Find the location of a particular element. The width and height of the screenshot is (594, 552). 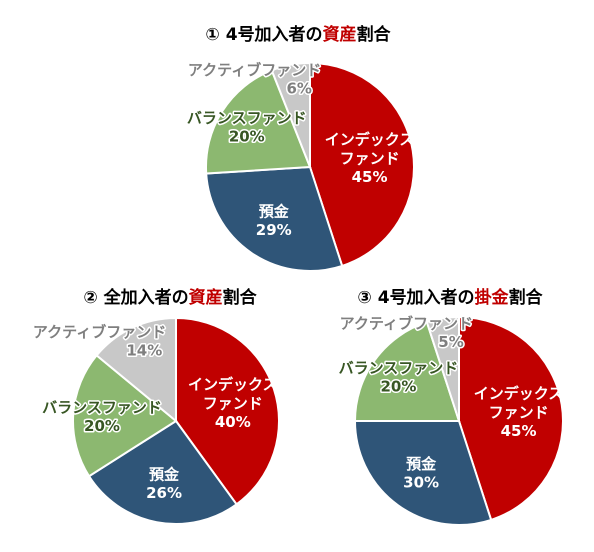

title-part: ② 全加入者の is located at coordinates (135, 297).